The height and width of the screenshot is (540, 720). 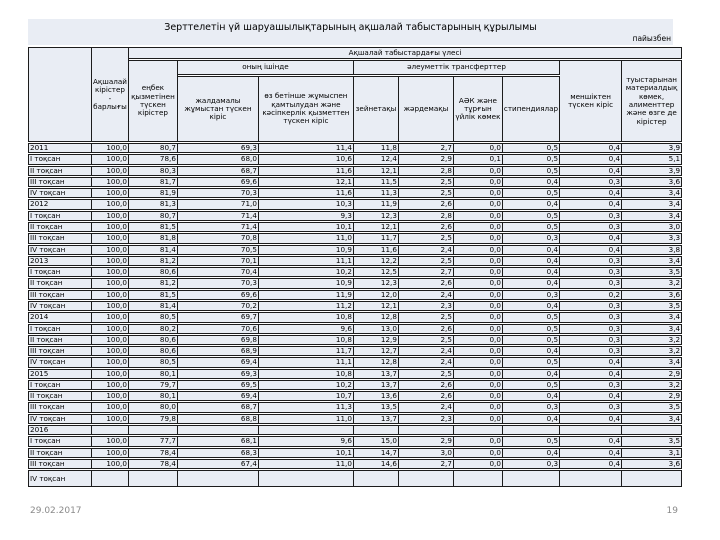 I want to click on value-cell: 13,6, so click(x=376, y=396).